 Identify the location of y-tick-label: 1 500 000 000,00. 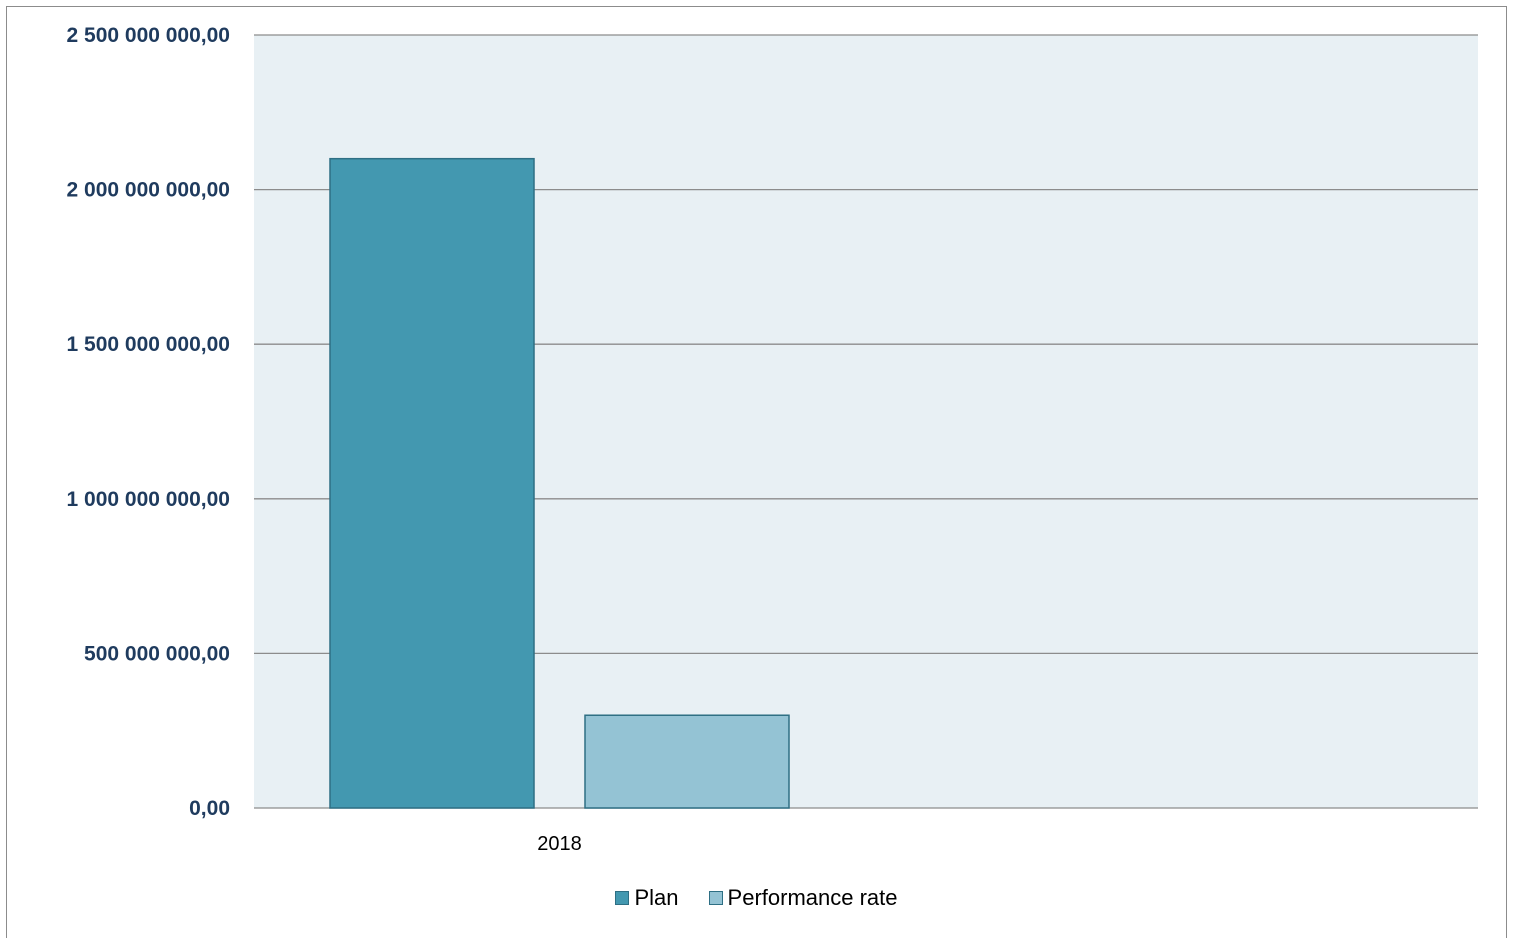
(149, 344).